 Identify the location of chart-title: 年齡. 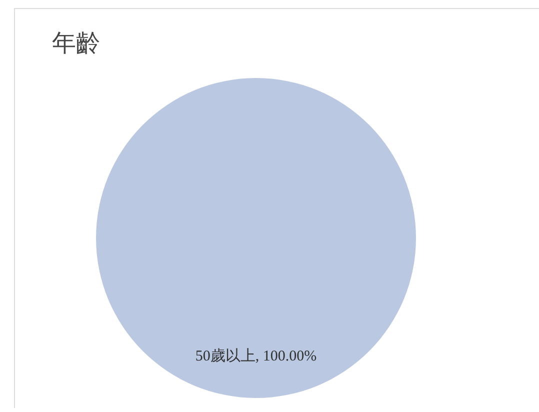
(76, 43).